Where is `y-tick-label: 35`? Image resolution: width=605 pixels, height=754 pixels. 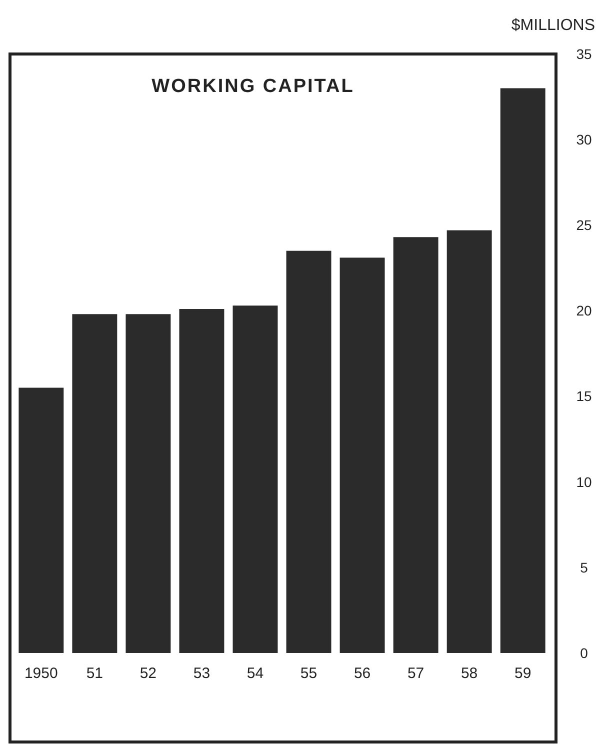
y-tick-label: 35 is located at coordinates (584, 54).